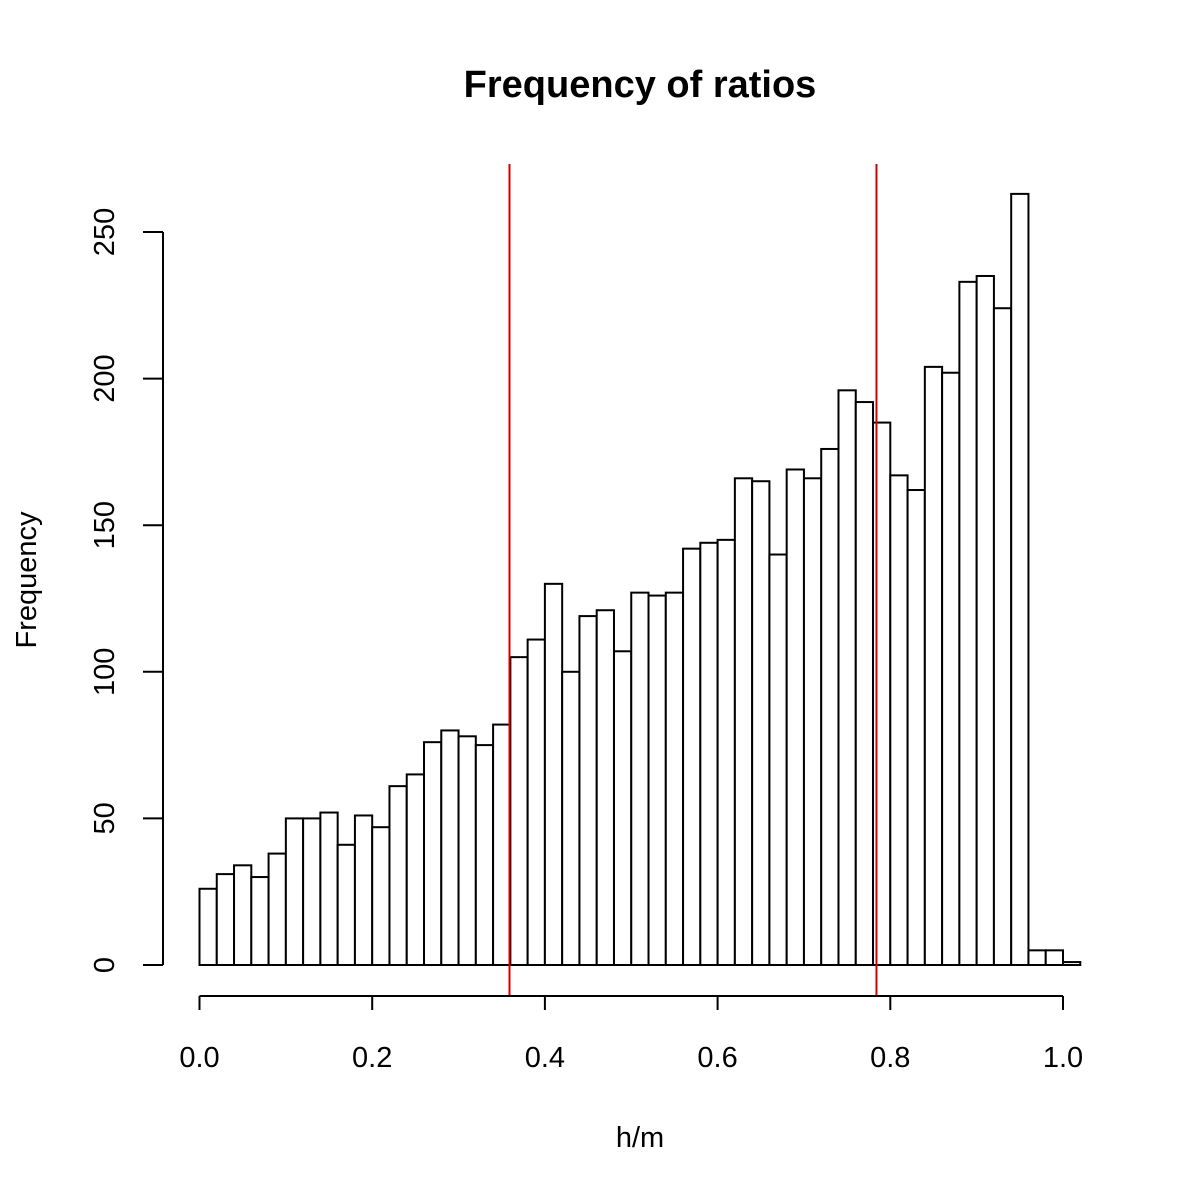 The image size is (1200, 1200). I want to click on x-axis: 0.0 0.2 0.4 0.6 0.8 1.0, so click(631, 1034).